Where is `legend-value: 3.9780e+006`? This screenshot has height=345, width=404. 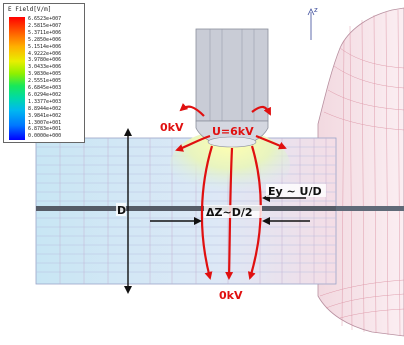
legend-value: 3.9780e+006 is located at coordinates (45, 60).